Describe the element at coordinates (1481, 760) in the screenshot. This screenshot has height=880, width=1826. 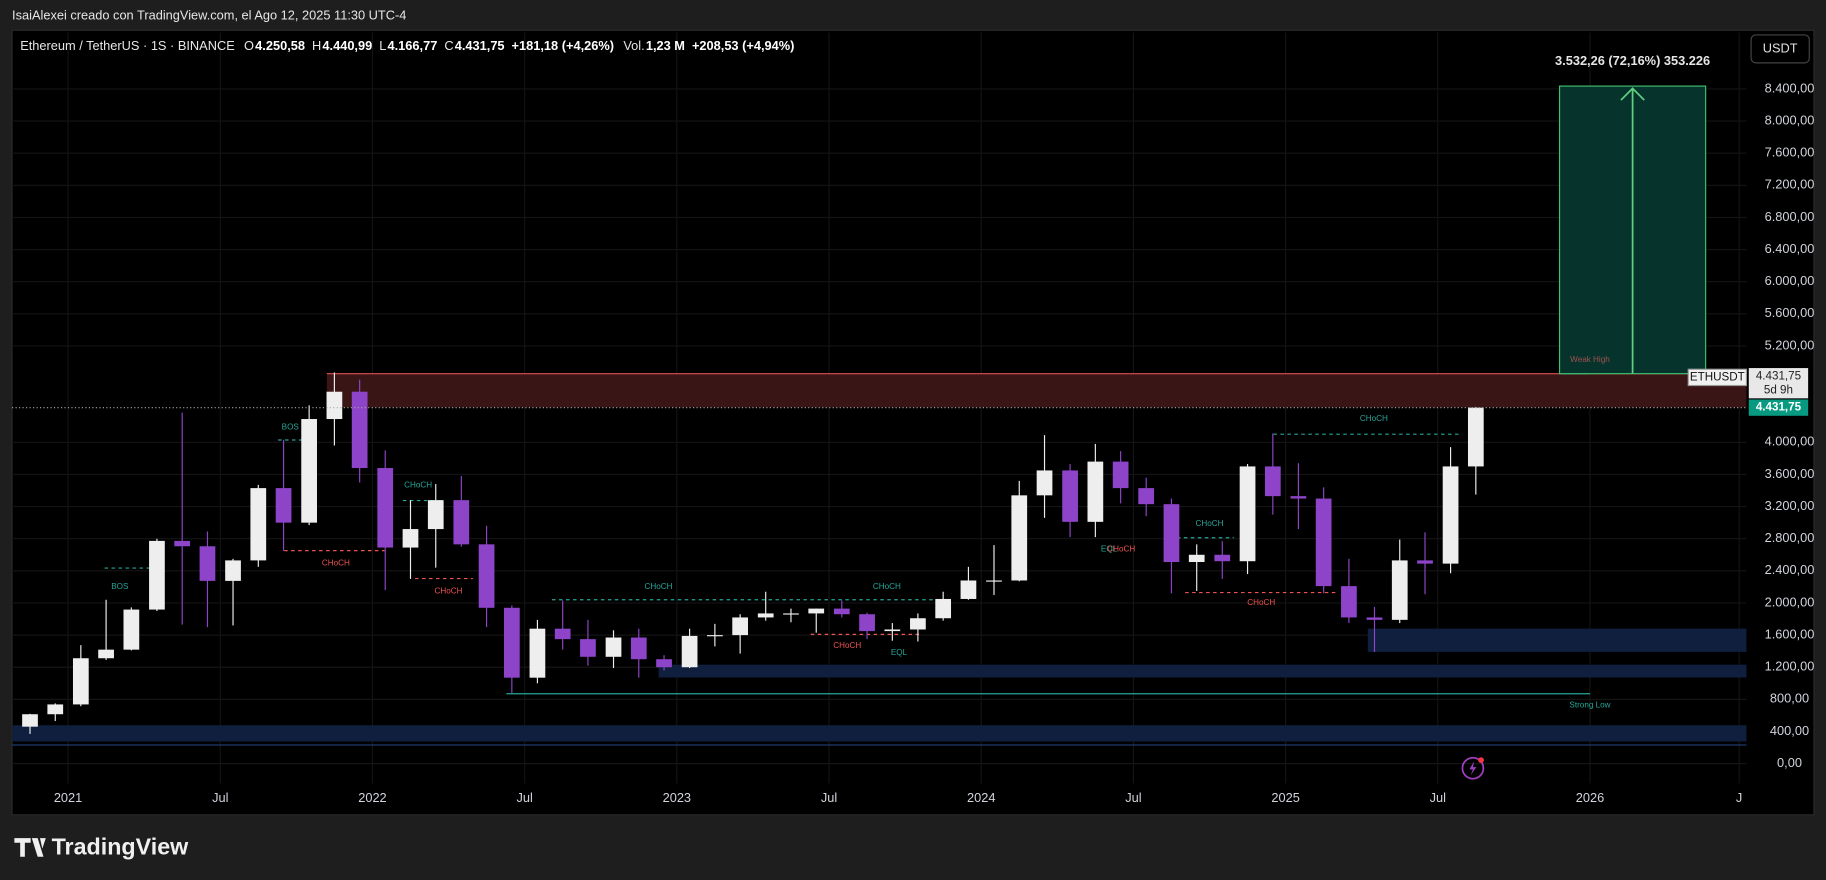
I see `icon-dot` at that location.